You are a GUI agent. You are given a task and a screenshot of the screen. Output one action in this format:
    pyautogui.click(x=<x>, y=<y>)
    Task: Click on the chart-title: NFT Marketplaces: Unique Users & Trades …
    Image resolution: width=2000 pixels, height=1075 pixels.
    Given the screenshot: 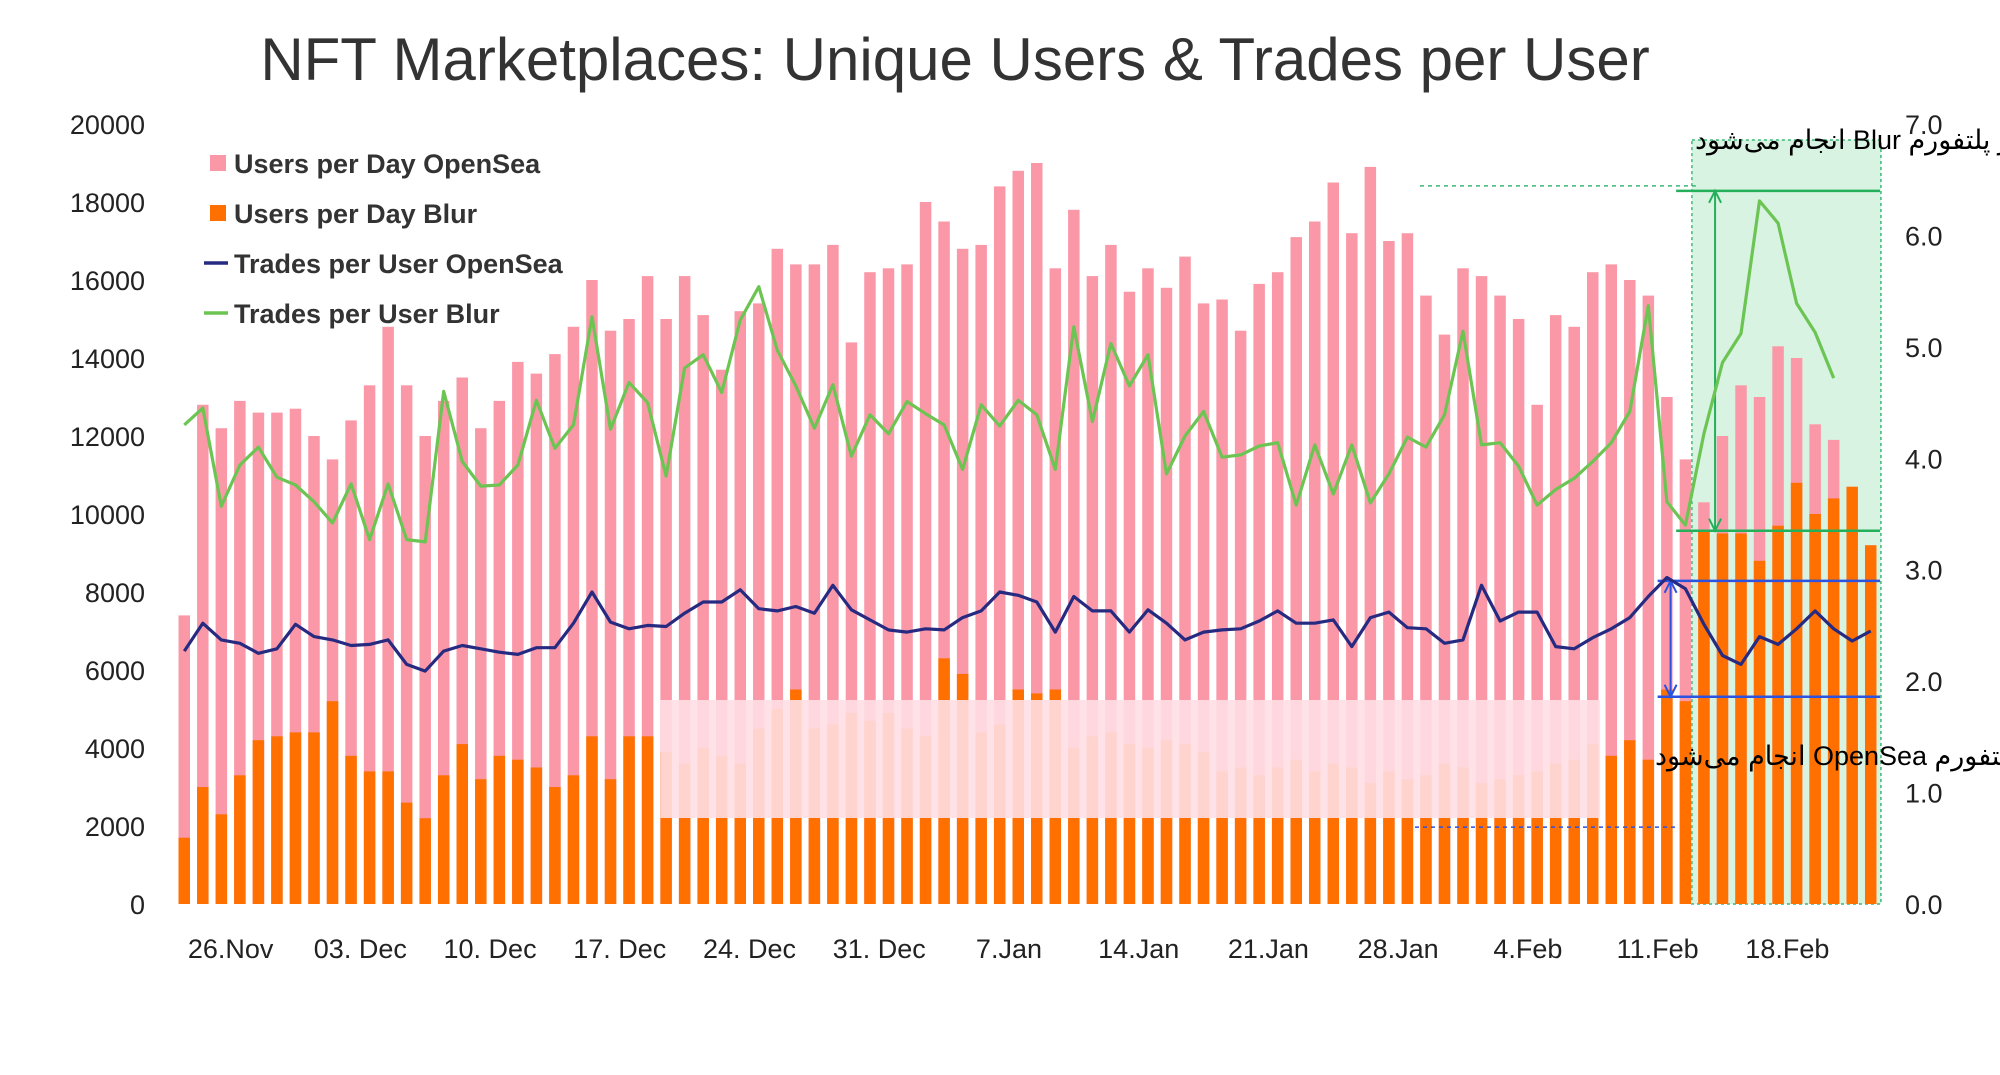 What is the action you would take?
    pyautogui.click(x=954, y=59)
    